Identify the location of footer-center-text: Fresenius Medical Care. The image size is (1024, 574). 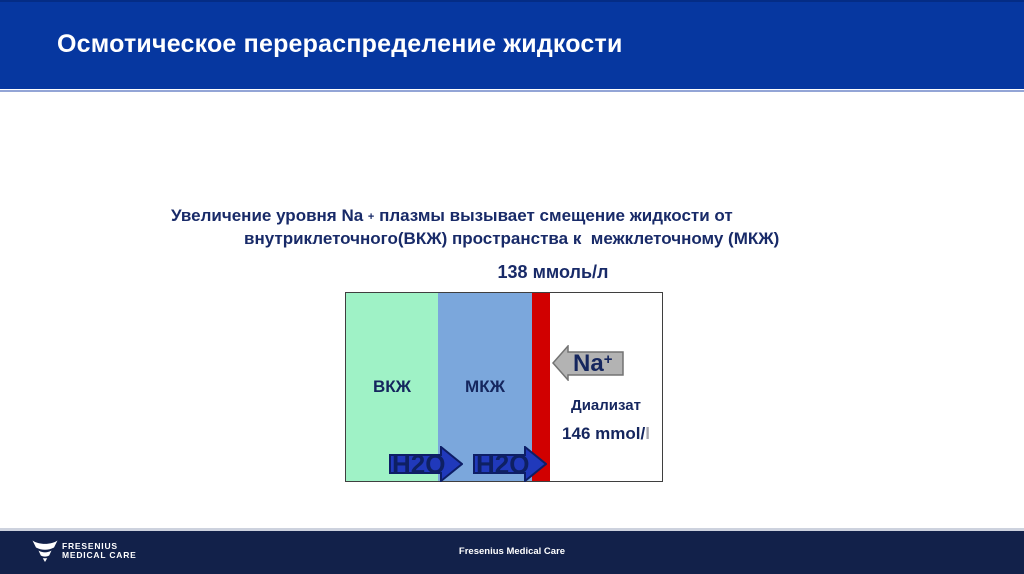
(512, 551).